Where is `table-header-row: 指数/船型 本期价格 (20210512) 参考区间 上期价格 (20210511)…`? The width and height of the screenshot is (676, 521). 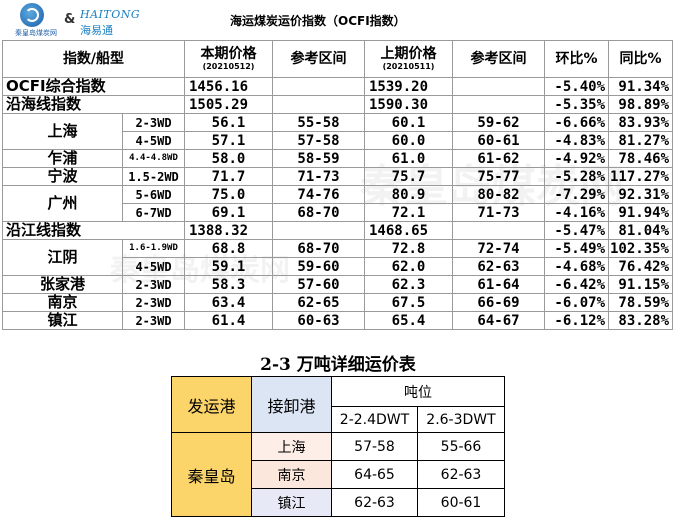 table-header-row: 指数/船型 本期价格 (20210512) 参考区间 上期价格 (20210511)… is located at coordinates (337, 59).